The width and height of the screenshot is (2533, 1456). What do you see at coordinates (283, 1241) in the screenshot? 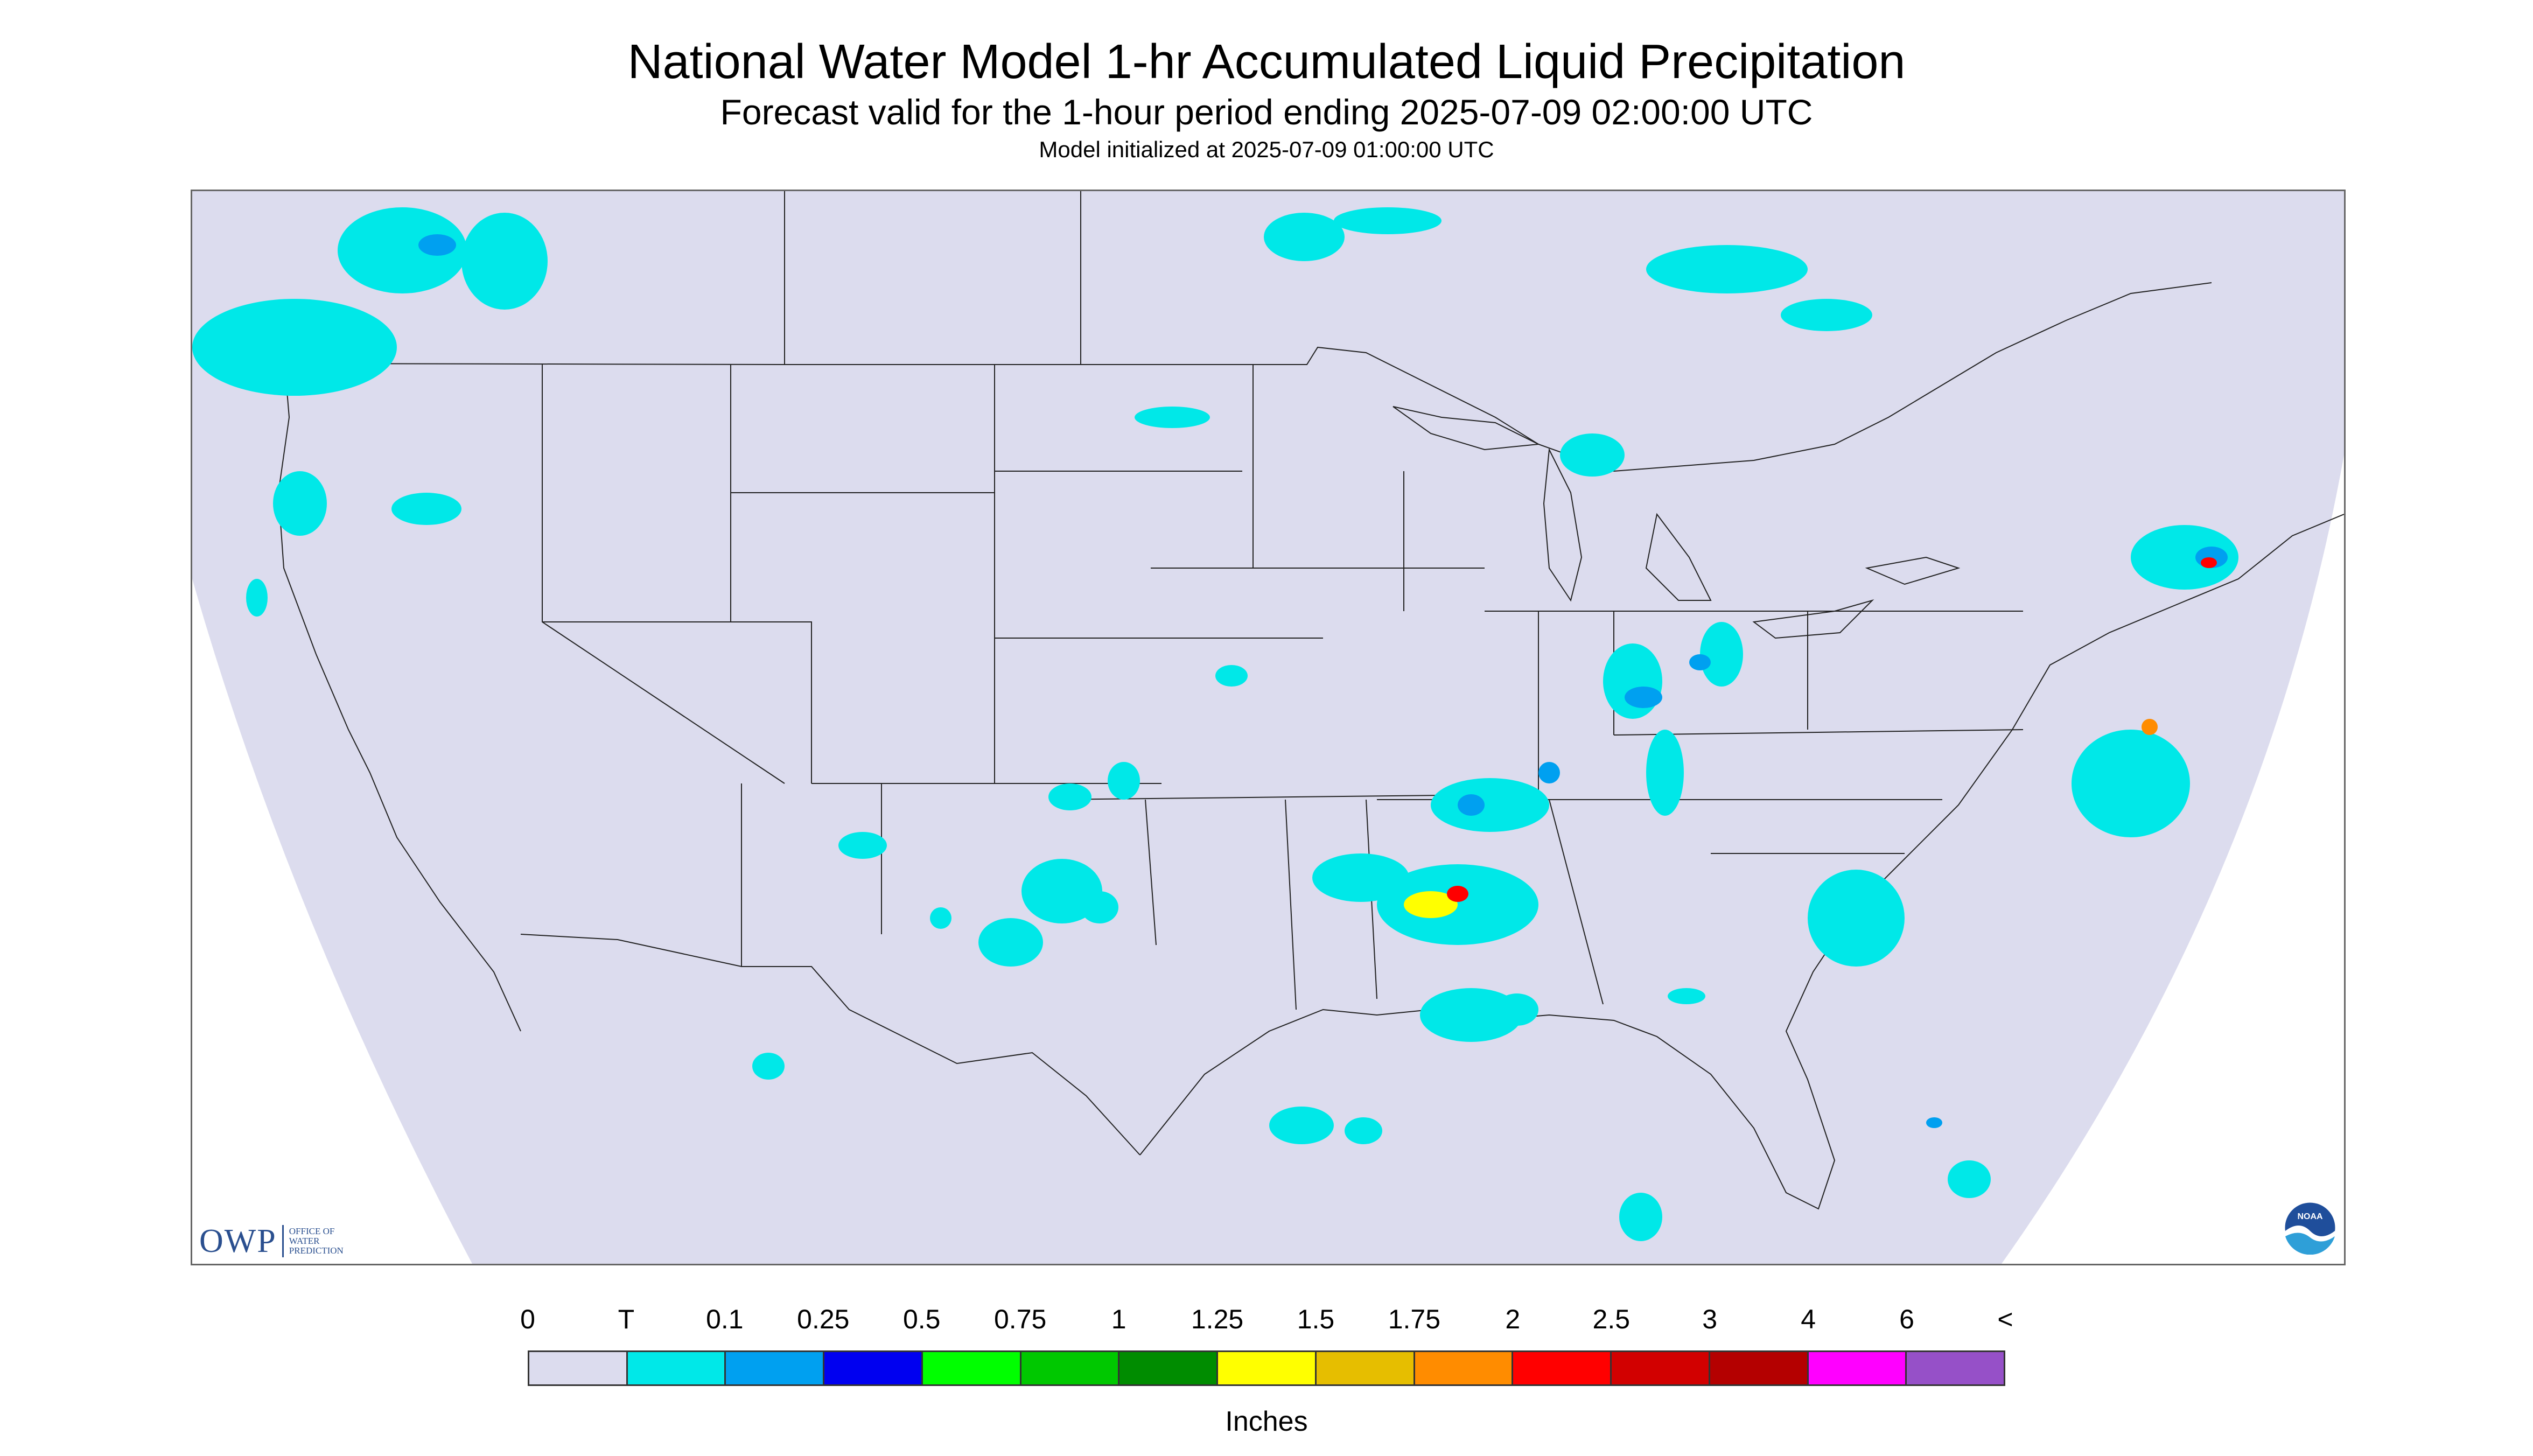
I see `owp-divider` at bounding box center [283, 1241].